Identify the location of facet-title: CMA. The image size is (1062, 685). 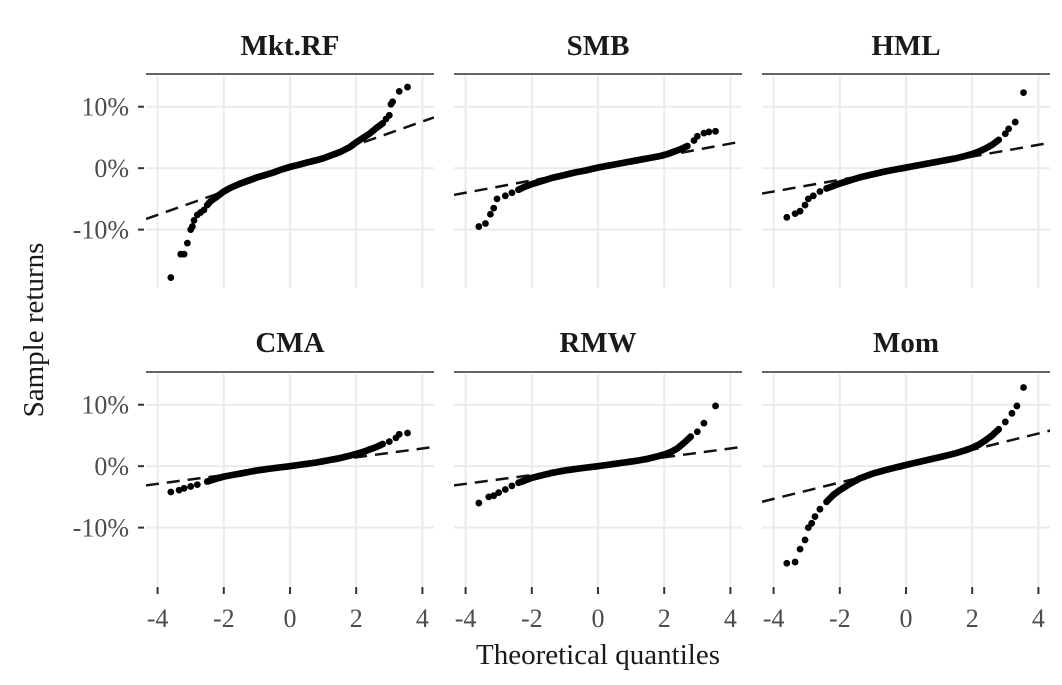
(289, 343).